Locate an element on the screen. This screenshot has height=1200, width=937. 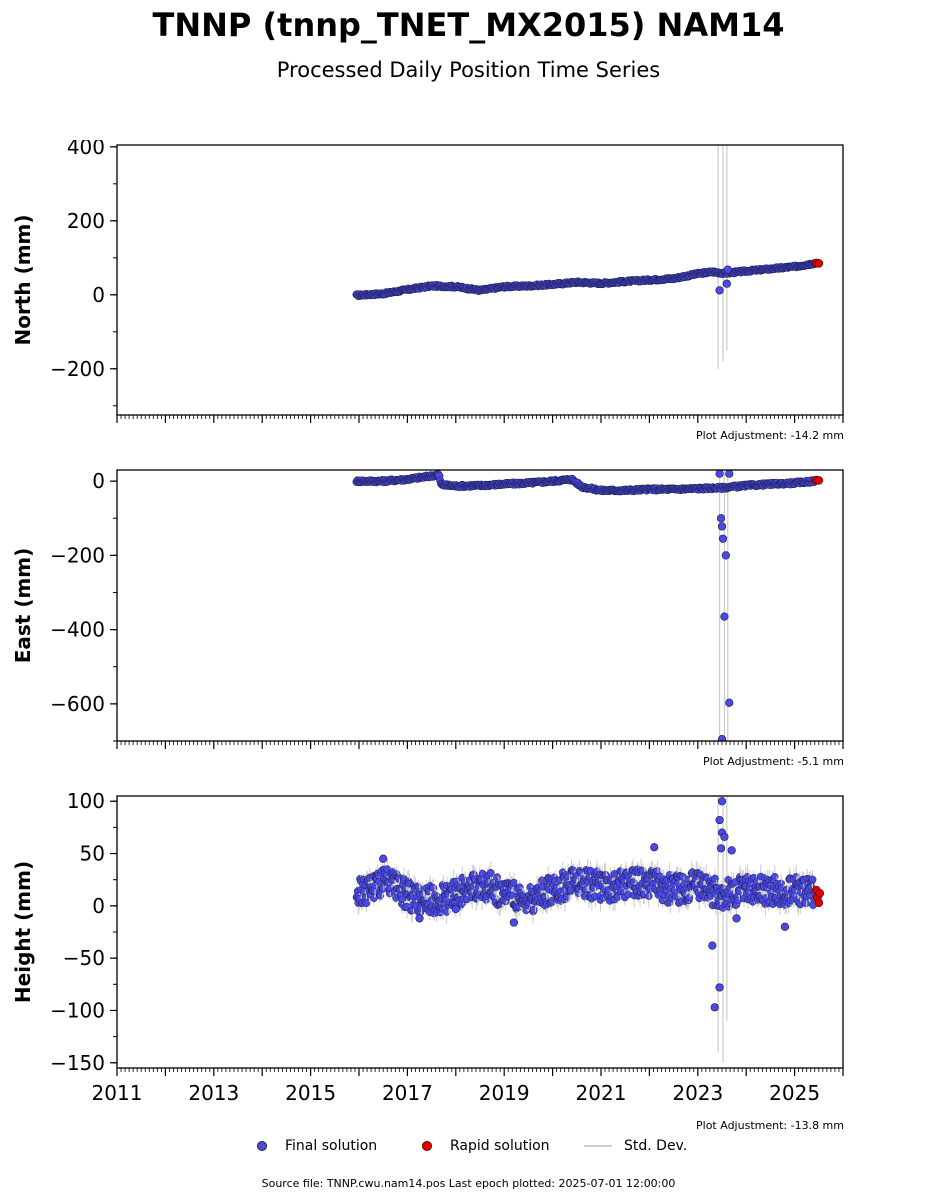
x-tick-label: 2023 is located at coordinates (697, 1093).